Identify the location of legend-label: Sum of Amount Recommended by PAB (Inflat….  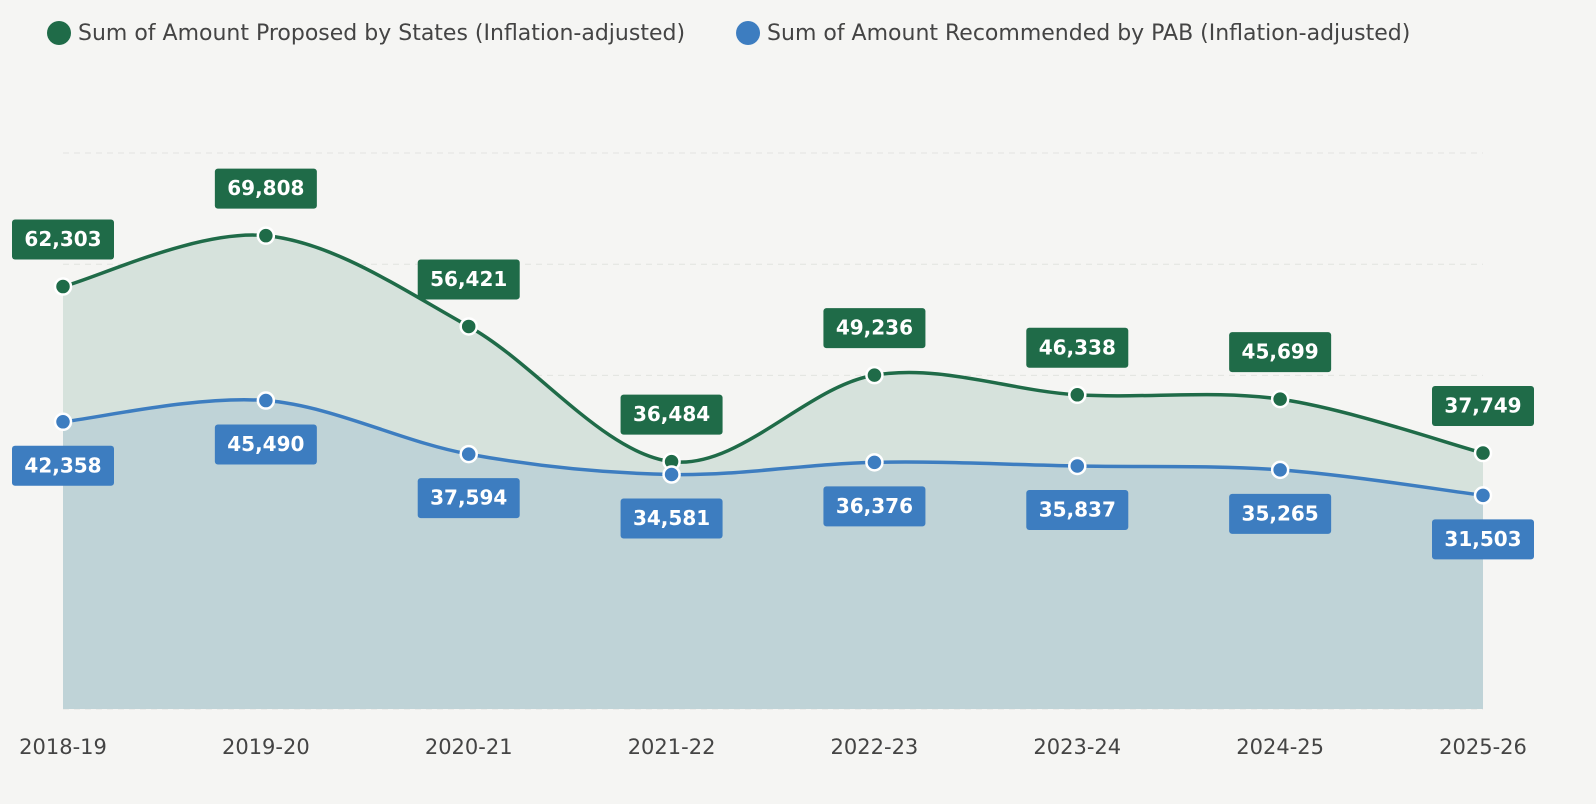
(1088, 33).